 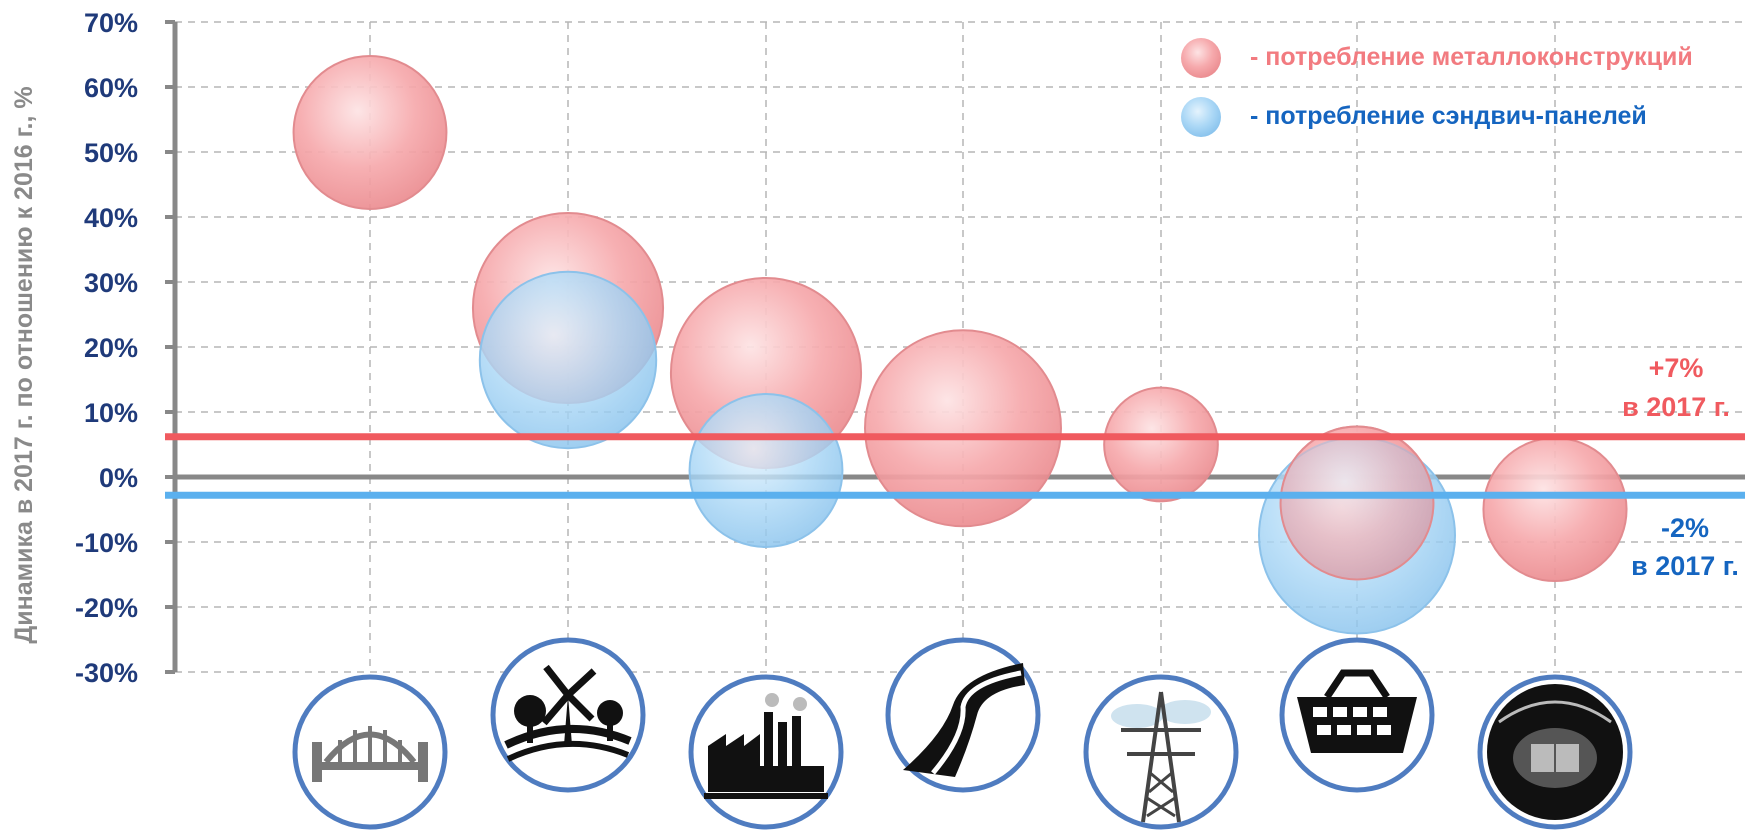 I want to click on reference-lines, so click(x=955, y=466).